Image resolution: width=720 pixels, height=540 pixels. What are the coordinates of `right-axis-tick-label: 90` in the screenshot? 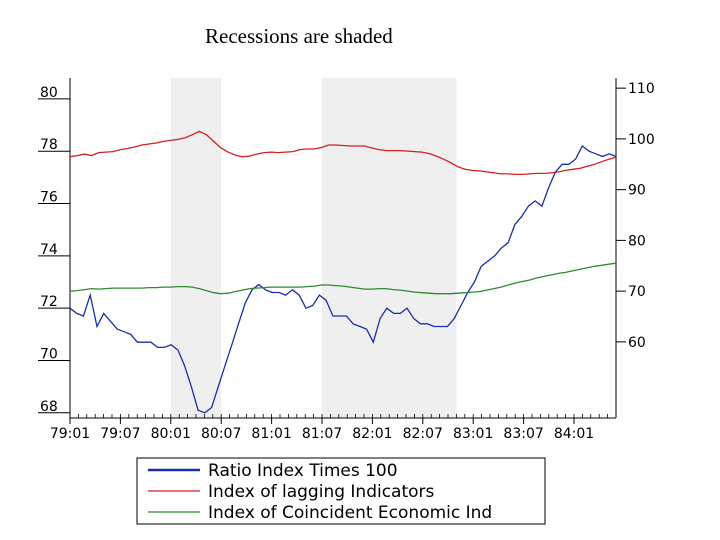 It's located at (637, 191).